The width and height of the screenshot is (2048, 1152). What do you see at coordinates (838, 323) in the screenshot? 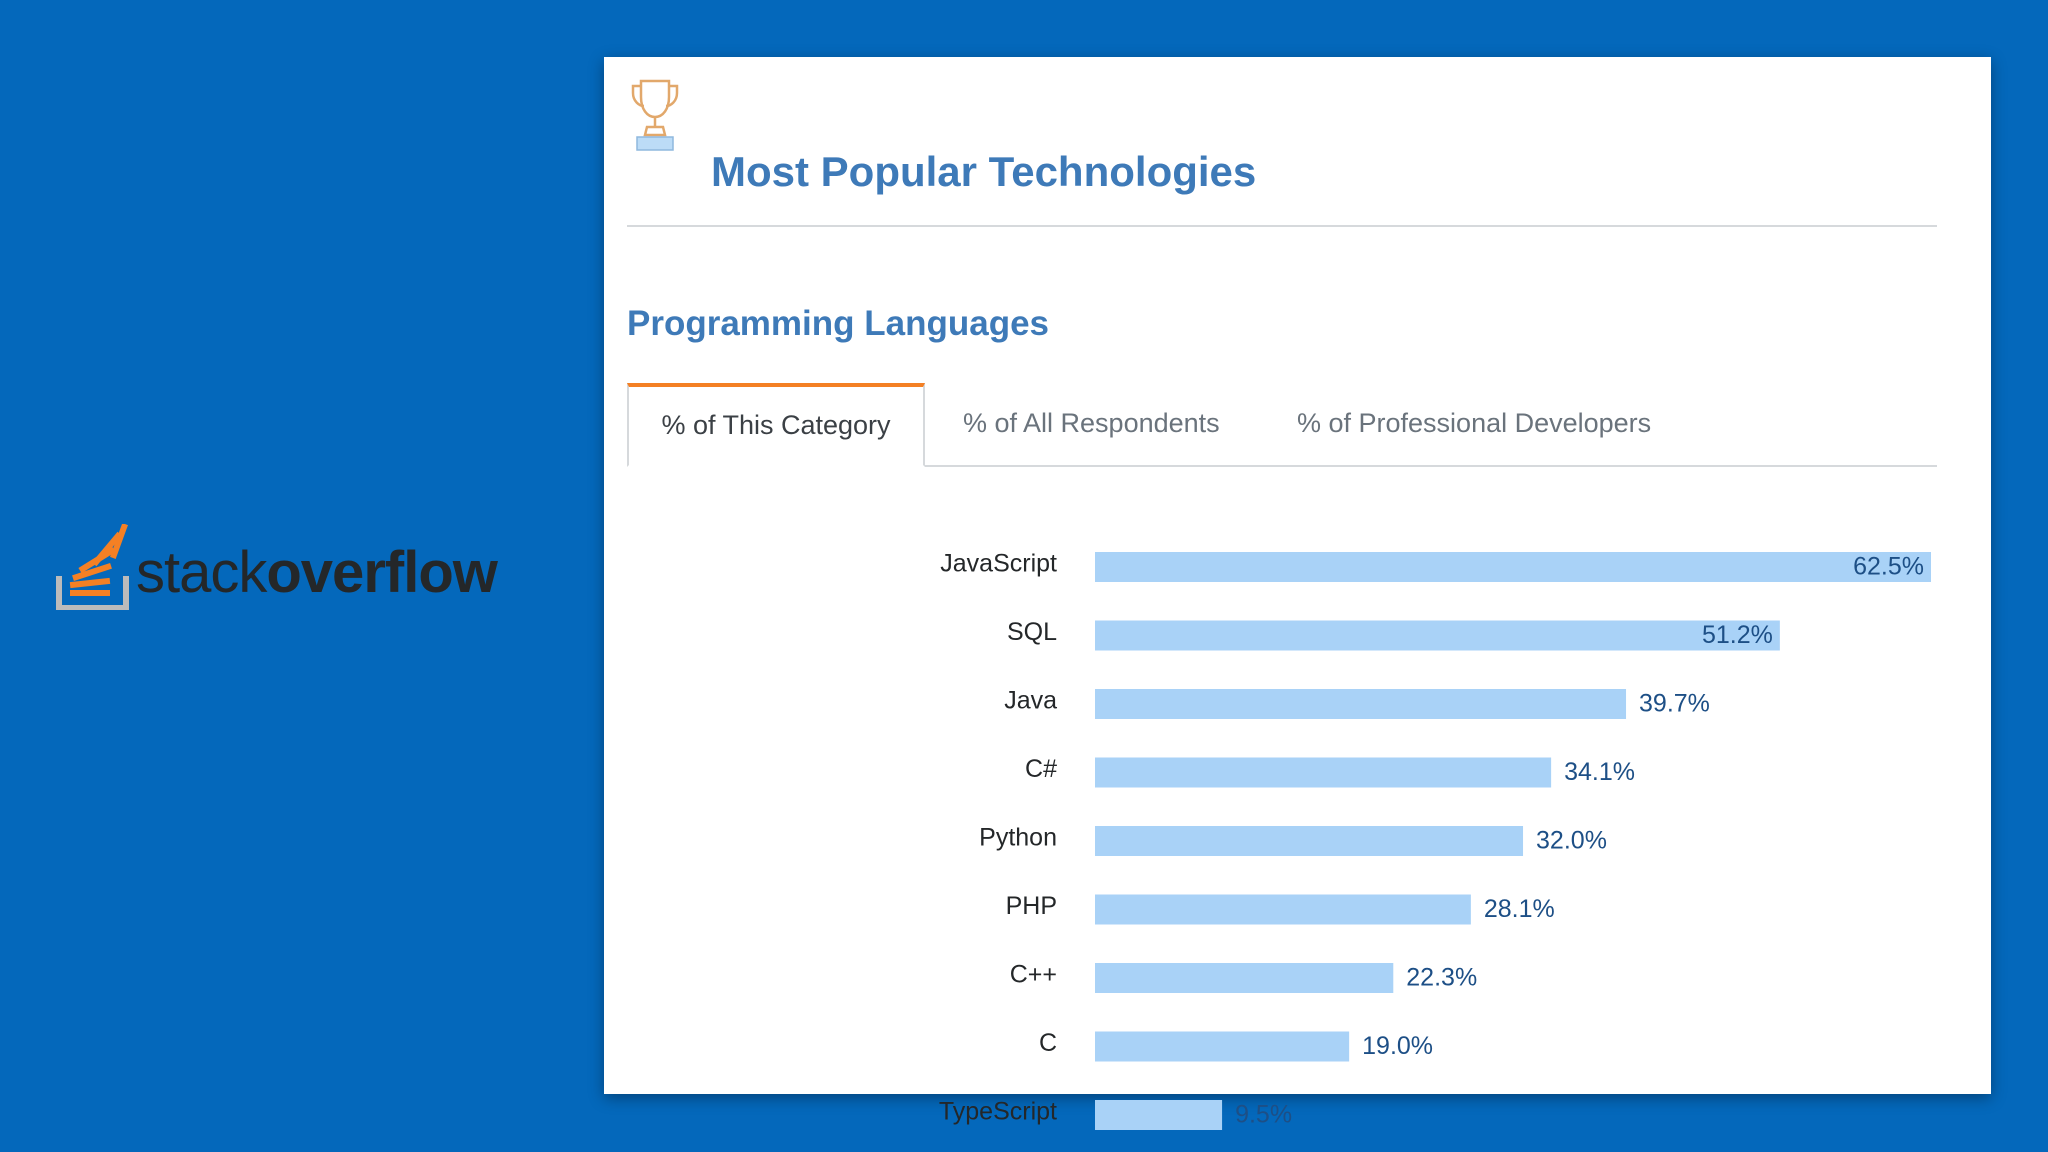
I see `section-title: Programming Languages` at bounding box center [838, 323].